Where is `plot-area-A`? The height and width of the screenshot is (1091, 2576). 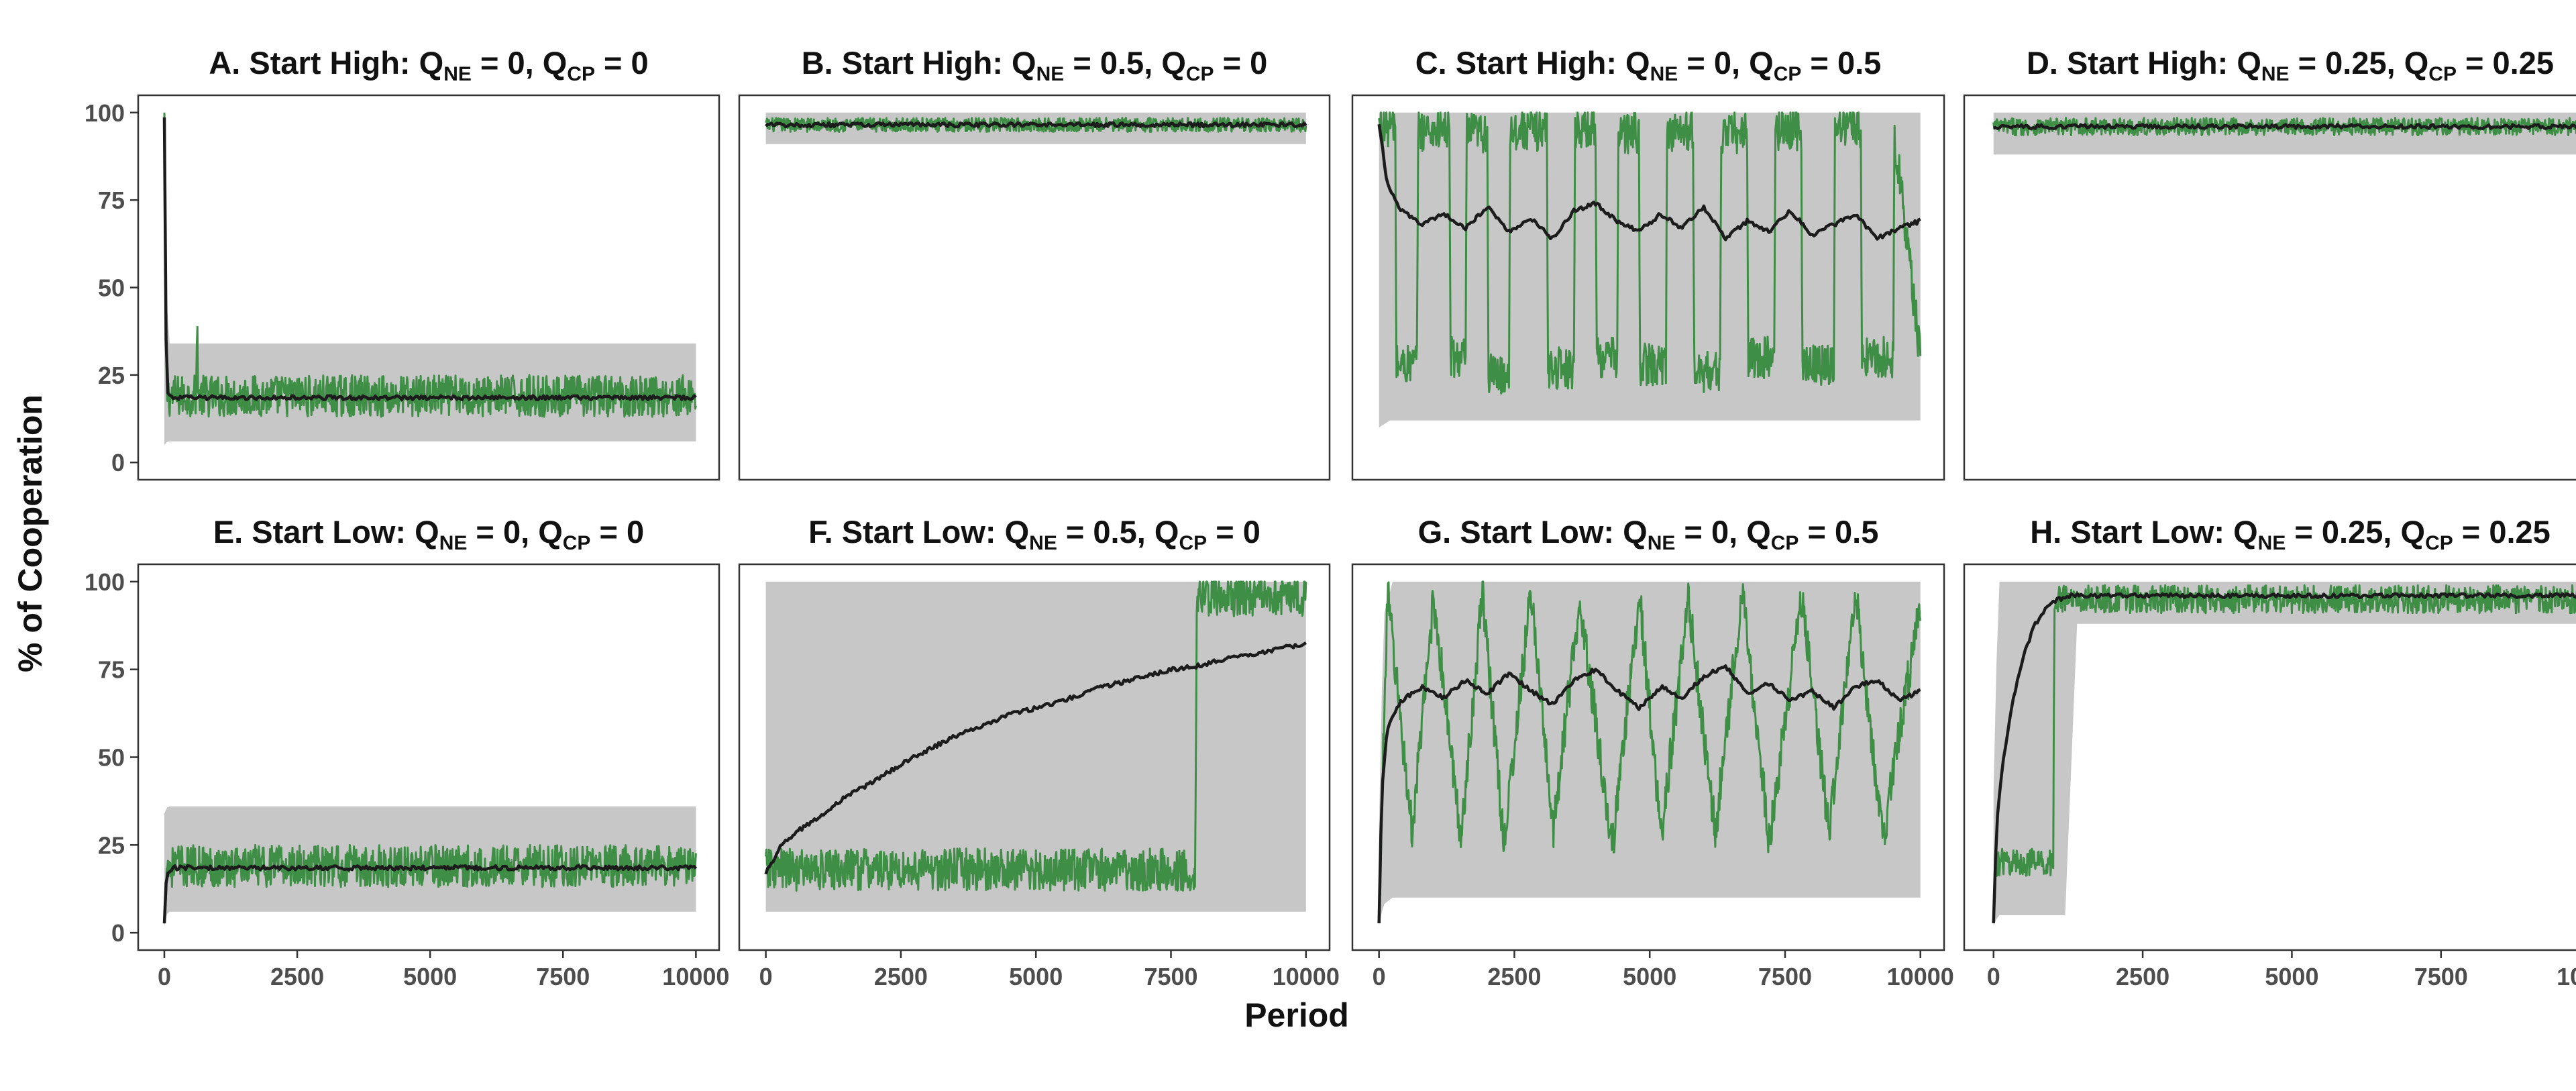 plot-area-A is located at coordinates (429, 279).